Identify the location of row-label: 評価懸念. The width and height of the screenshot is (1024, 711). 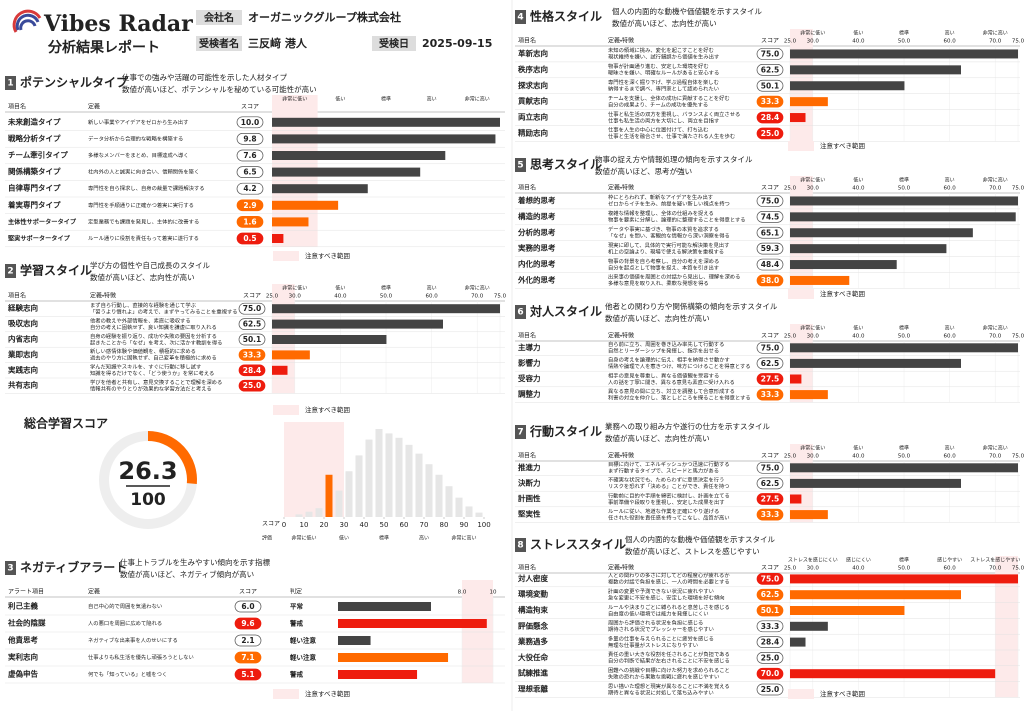
(533, 625).